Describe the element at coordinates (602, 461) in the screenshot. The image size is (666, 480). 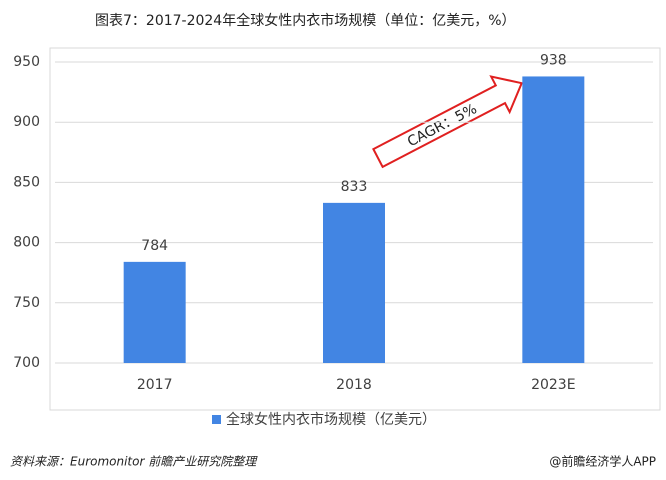
I see `footer: @前瞻经济学人APP` at that location.